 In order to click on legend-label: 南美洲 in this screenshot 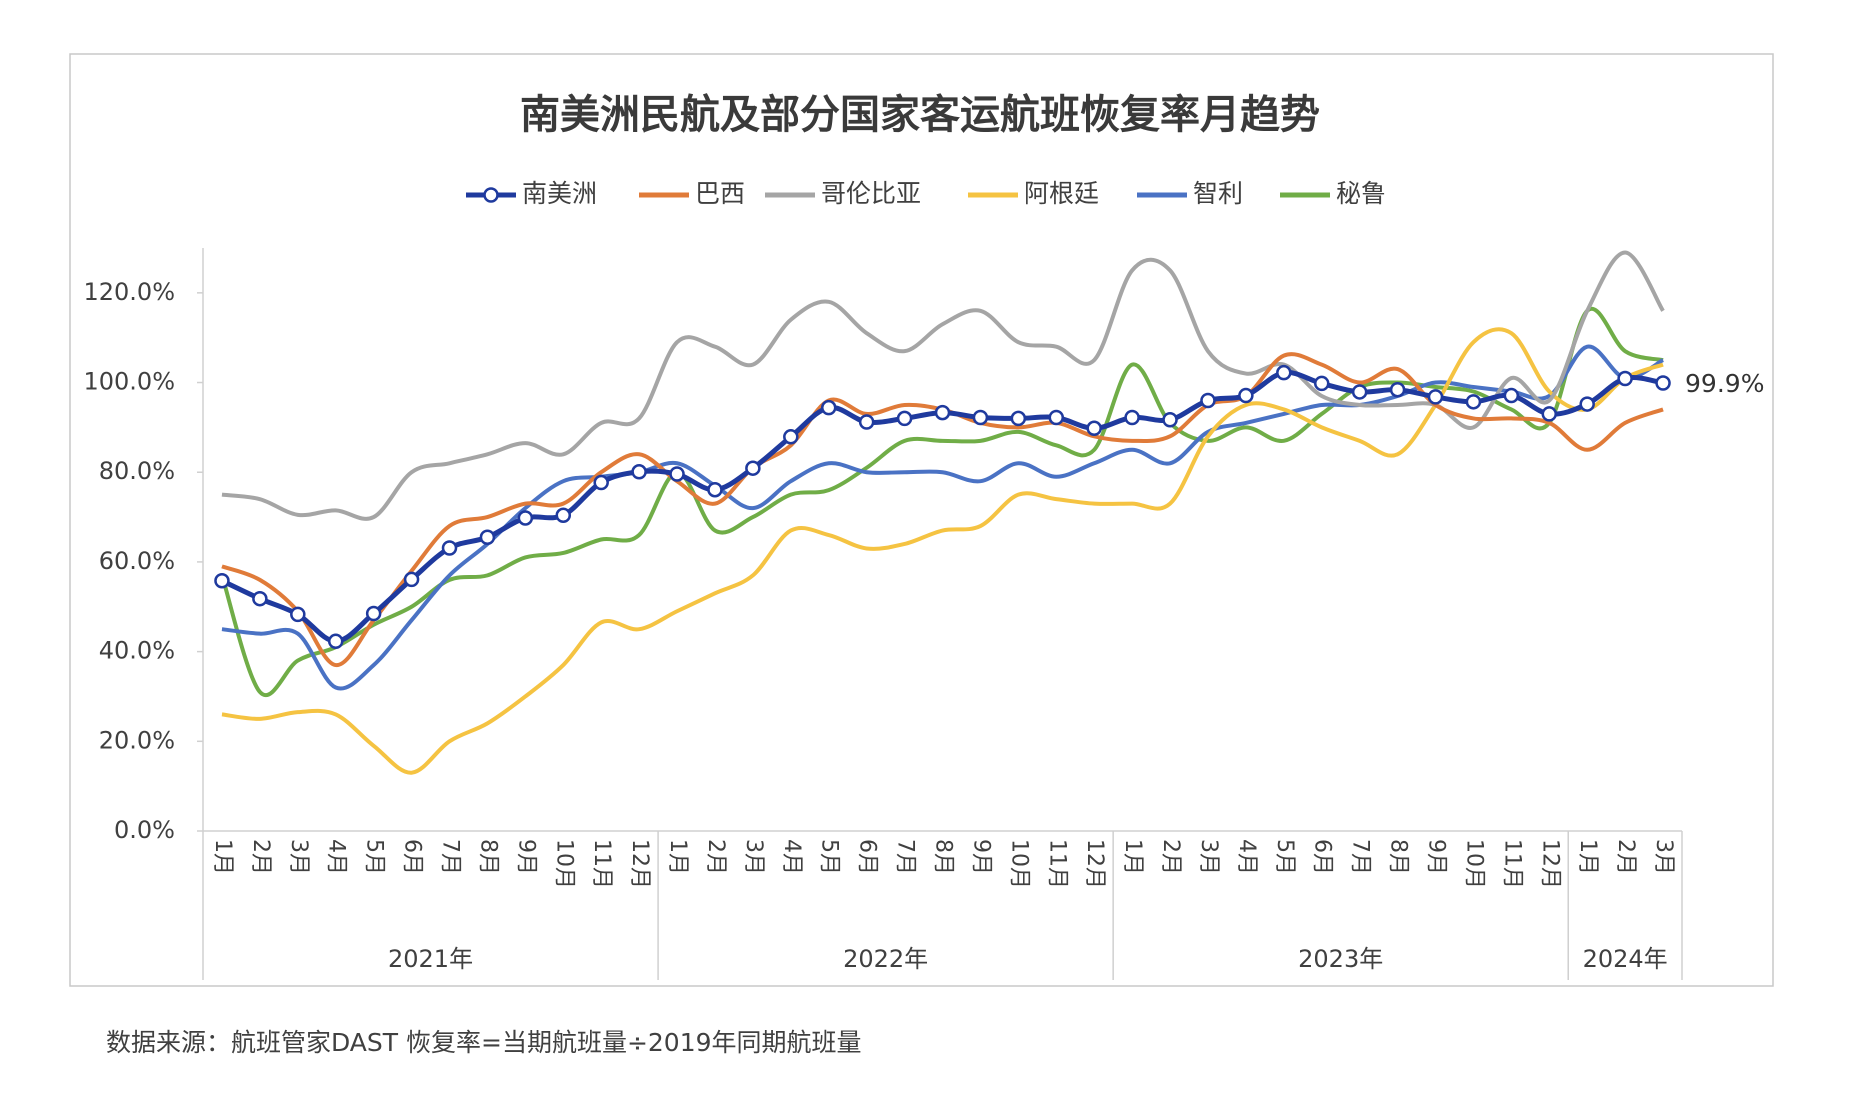, I will do `click(559, 193)`.